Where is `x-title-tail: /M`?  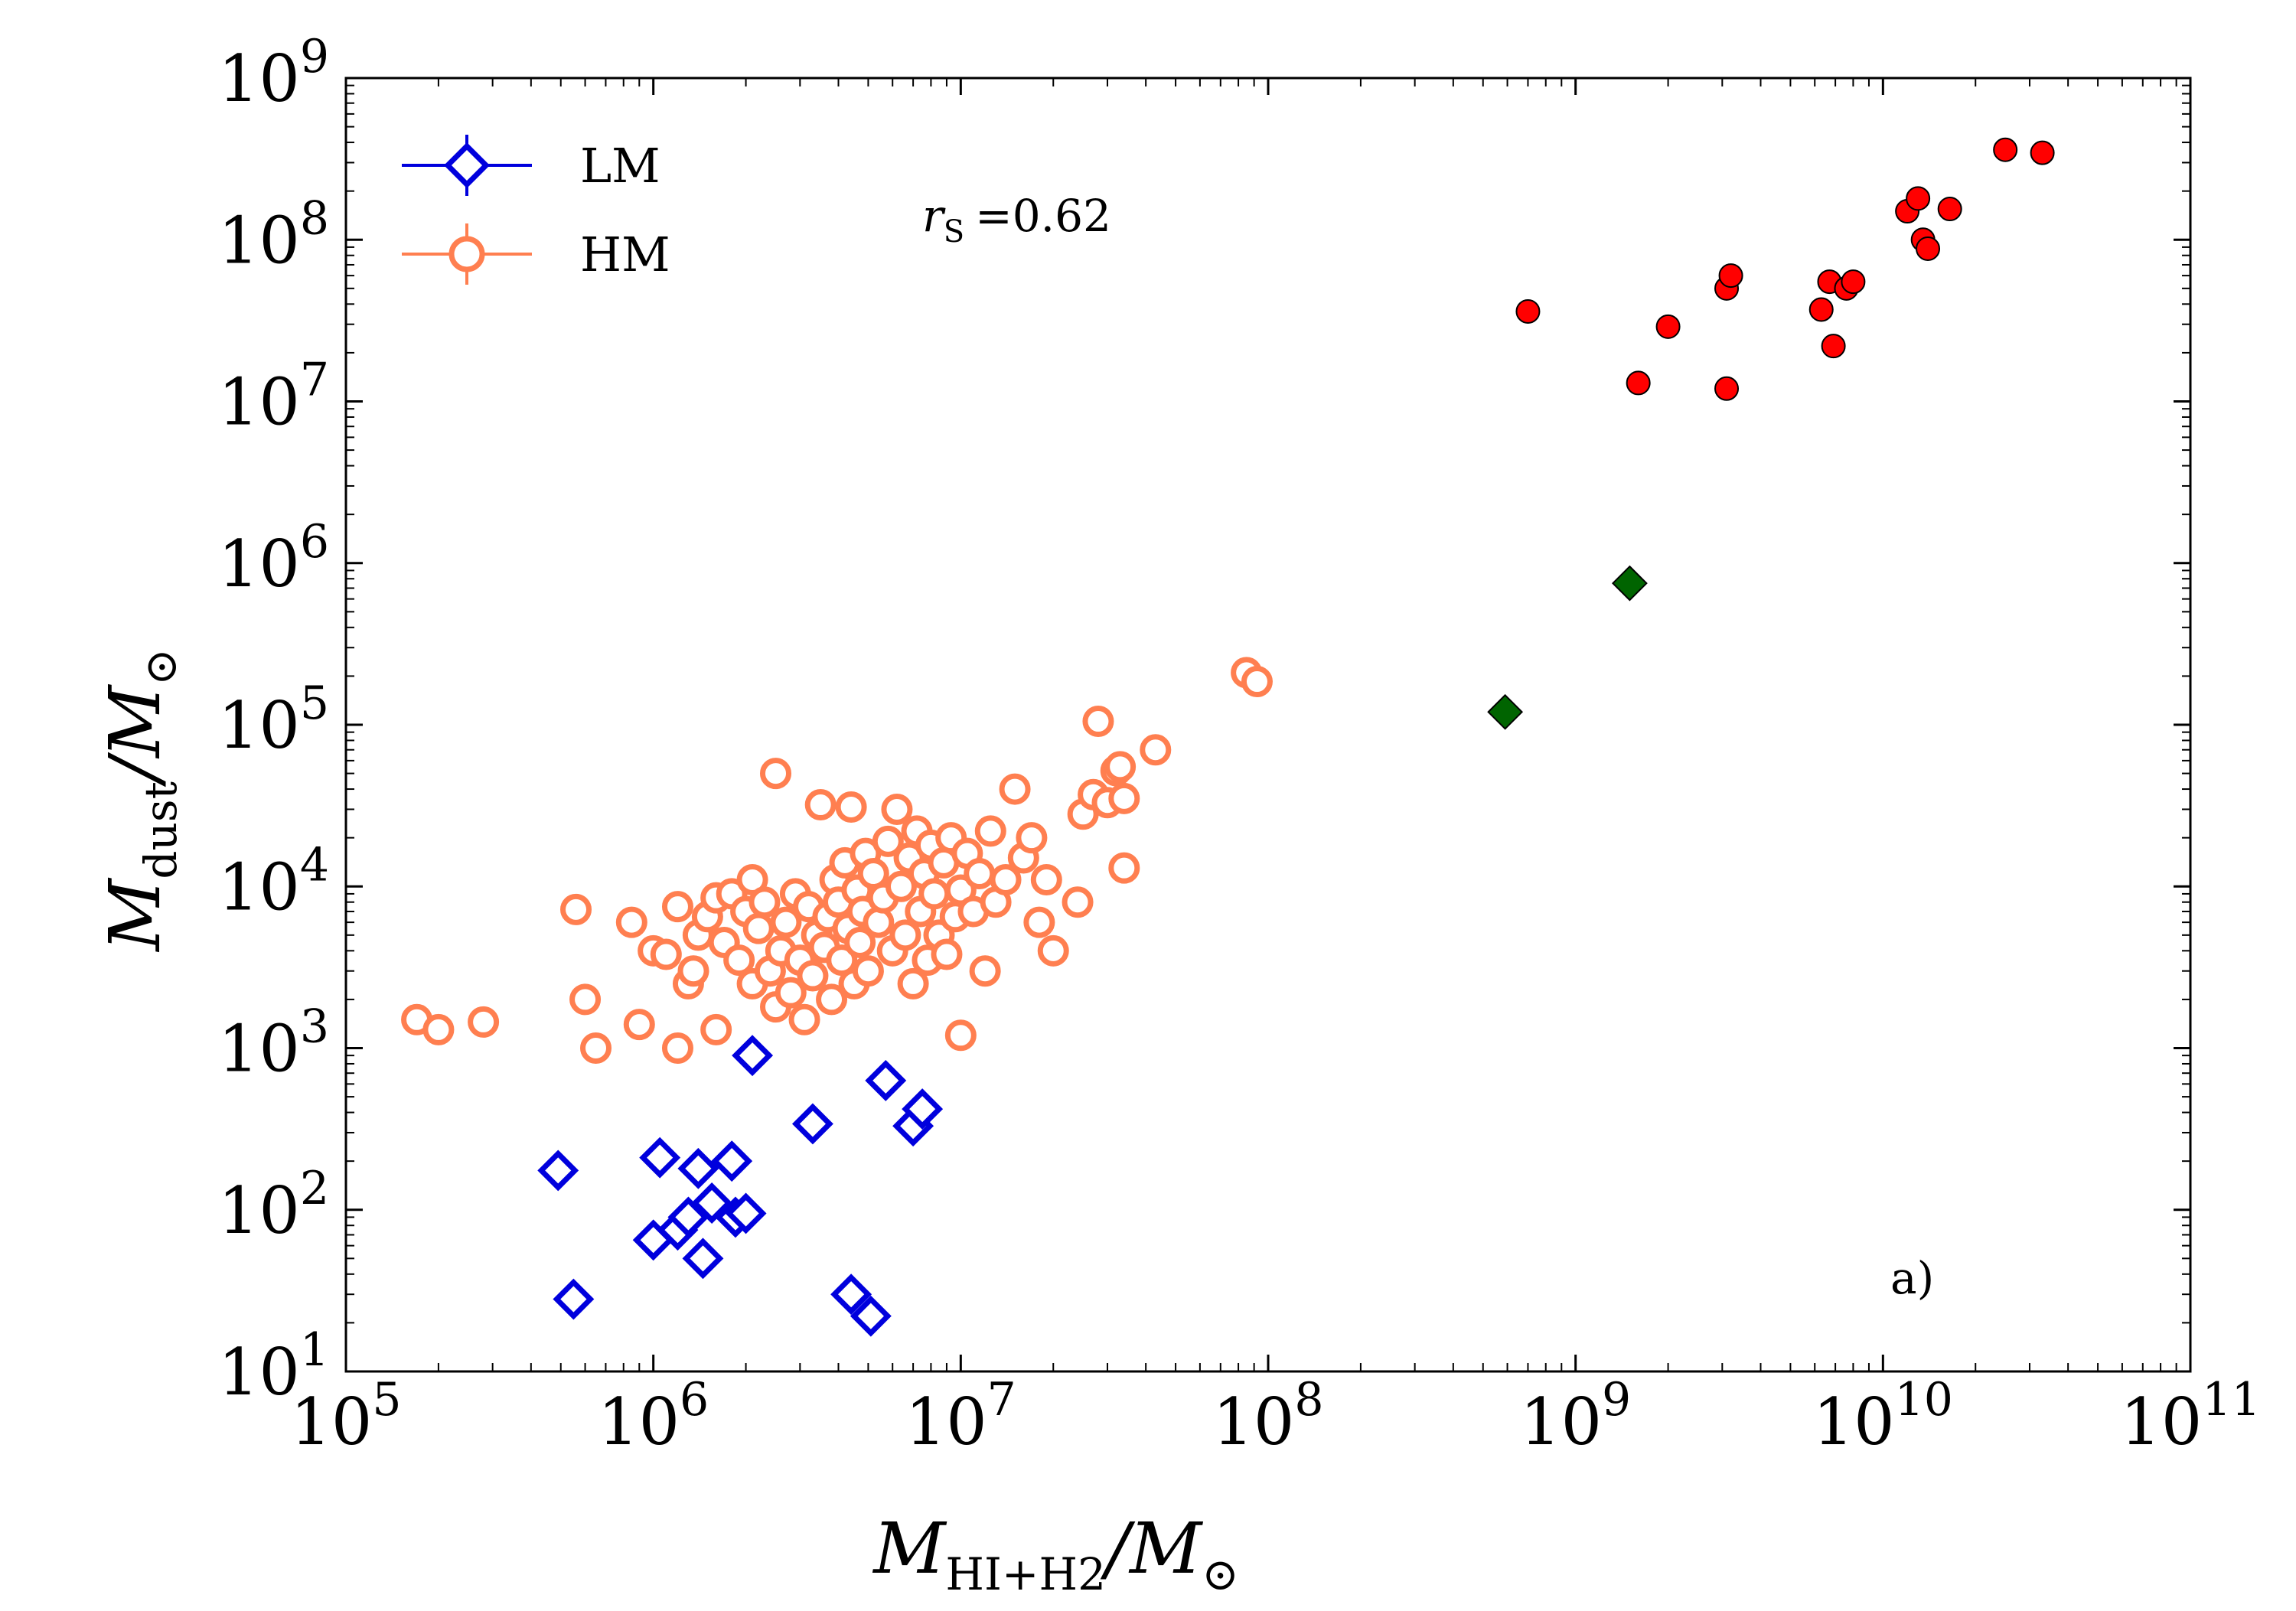
x-title-tail: /M is located at coordinates (1152, 1549).